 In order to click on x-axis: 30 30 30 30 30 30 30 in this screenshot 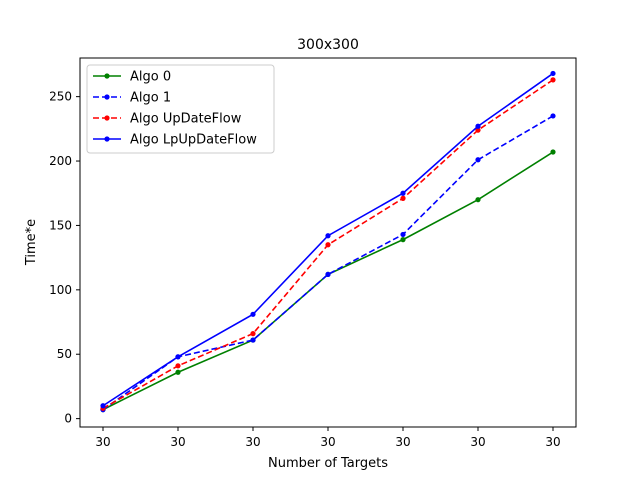, I will do `click(328, 438)`.